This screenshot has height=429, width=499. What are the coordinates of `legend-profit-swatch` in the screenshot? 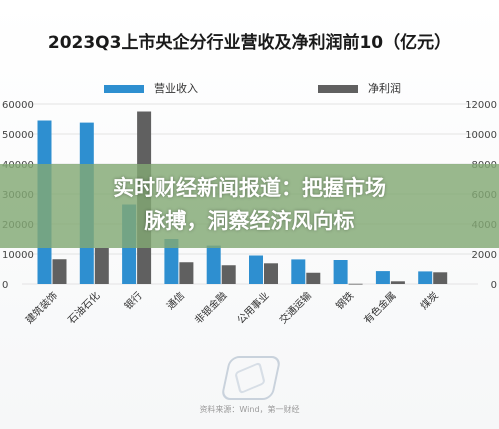 It's located at (338, 89).